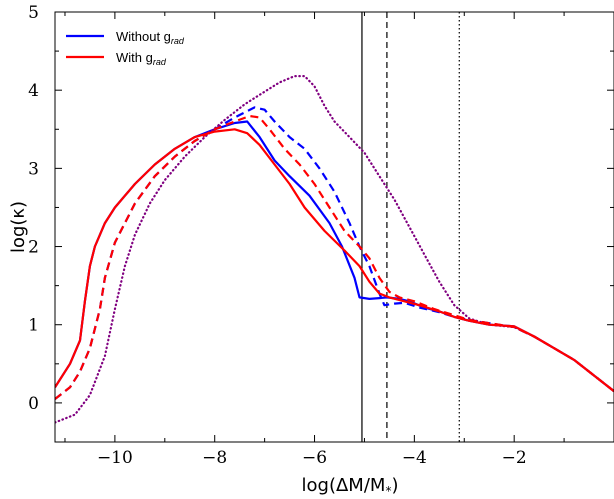 This screenshot has width=614, height=499. Describe the element at coordinates (514, 458) in the screenshot. I see `x-tick-label: −2` at that location.